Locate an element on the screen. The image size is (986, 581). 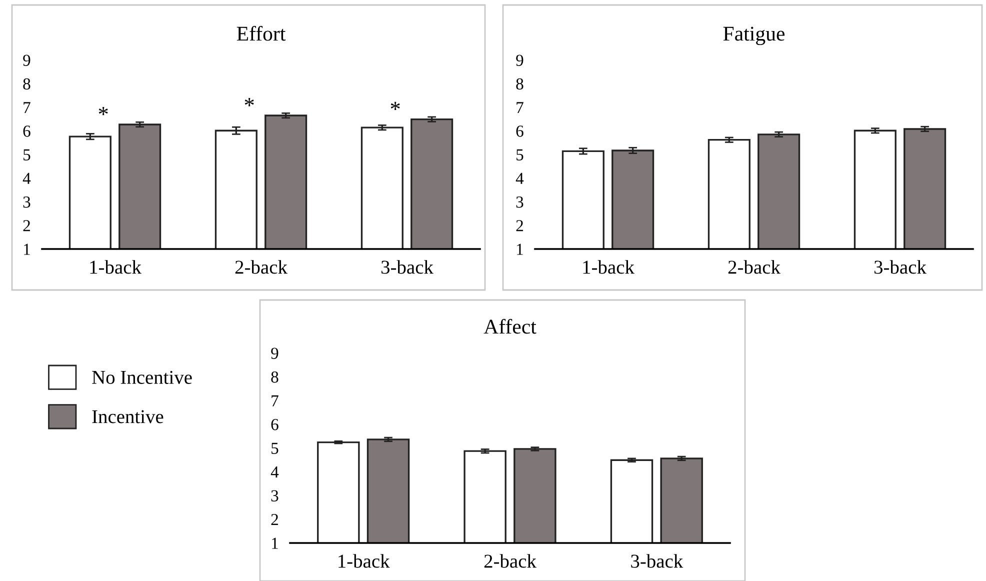
legend-label: Incentive is located at coordinates (128, 417).